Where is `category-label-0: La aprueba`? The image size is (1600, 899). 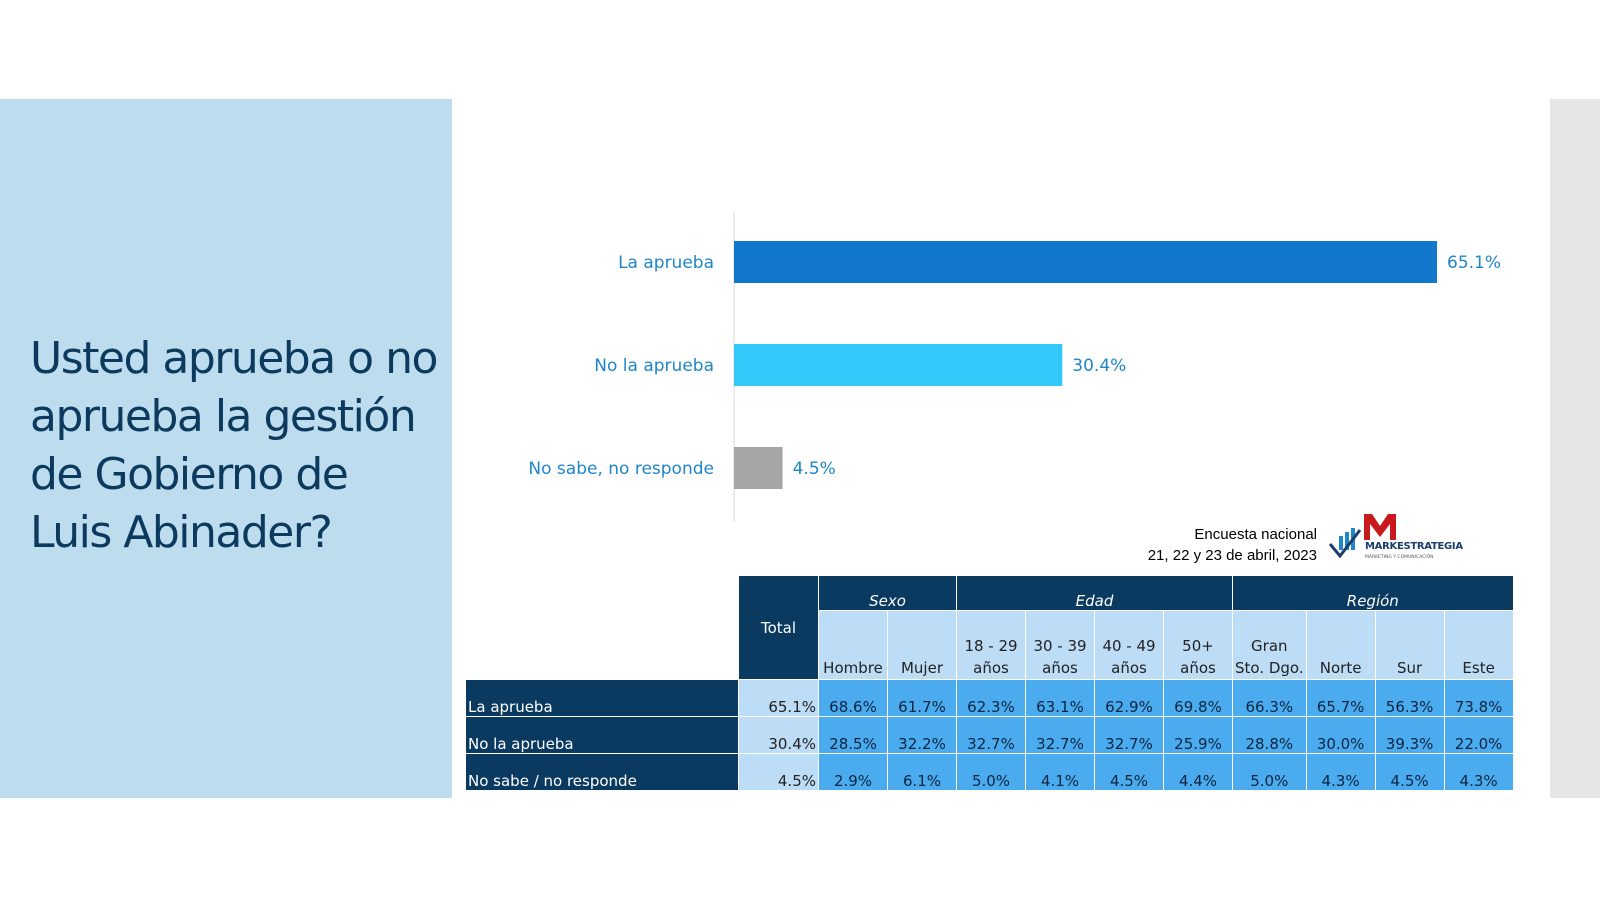
category-label-0: La aprueba is located at coordinates (666, 263).